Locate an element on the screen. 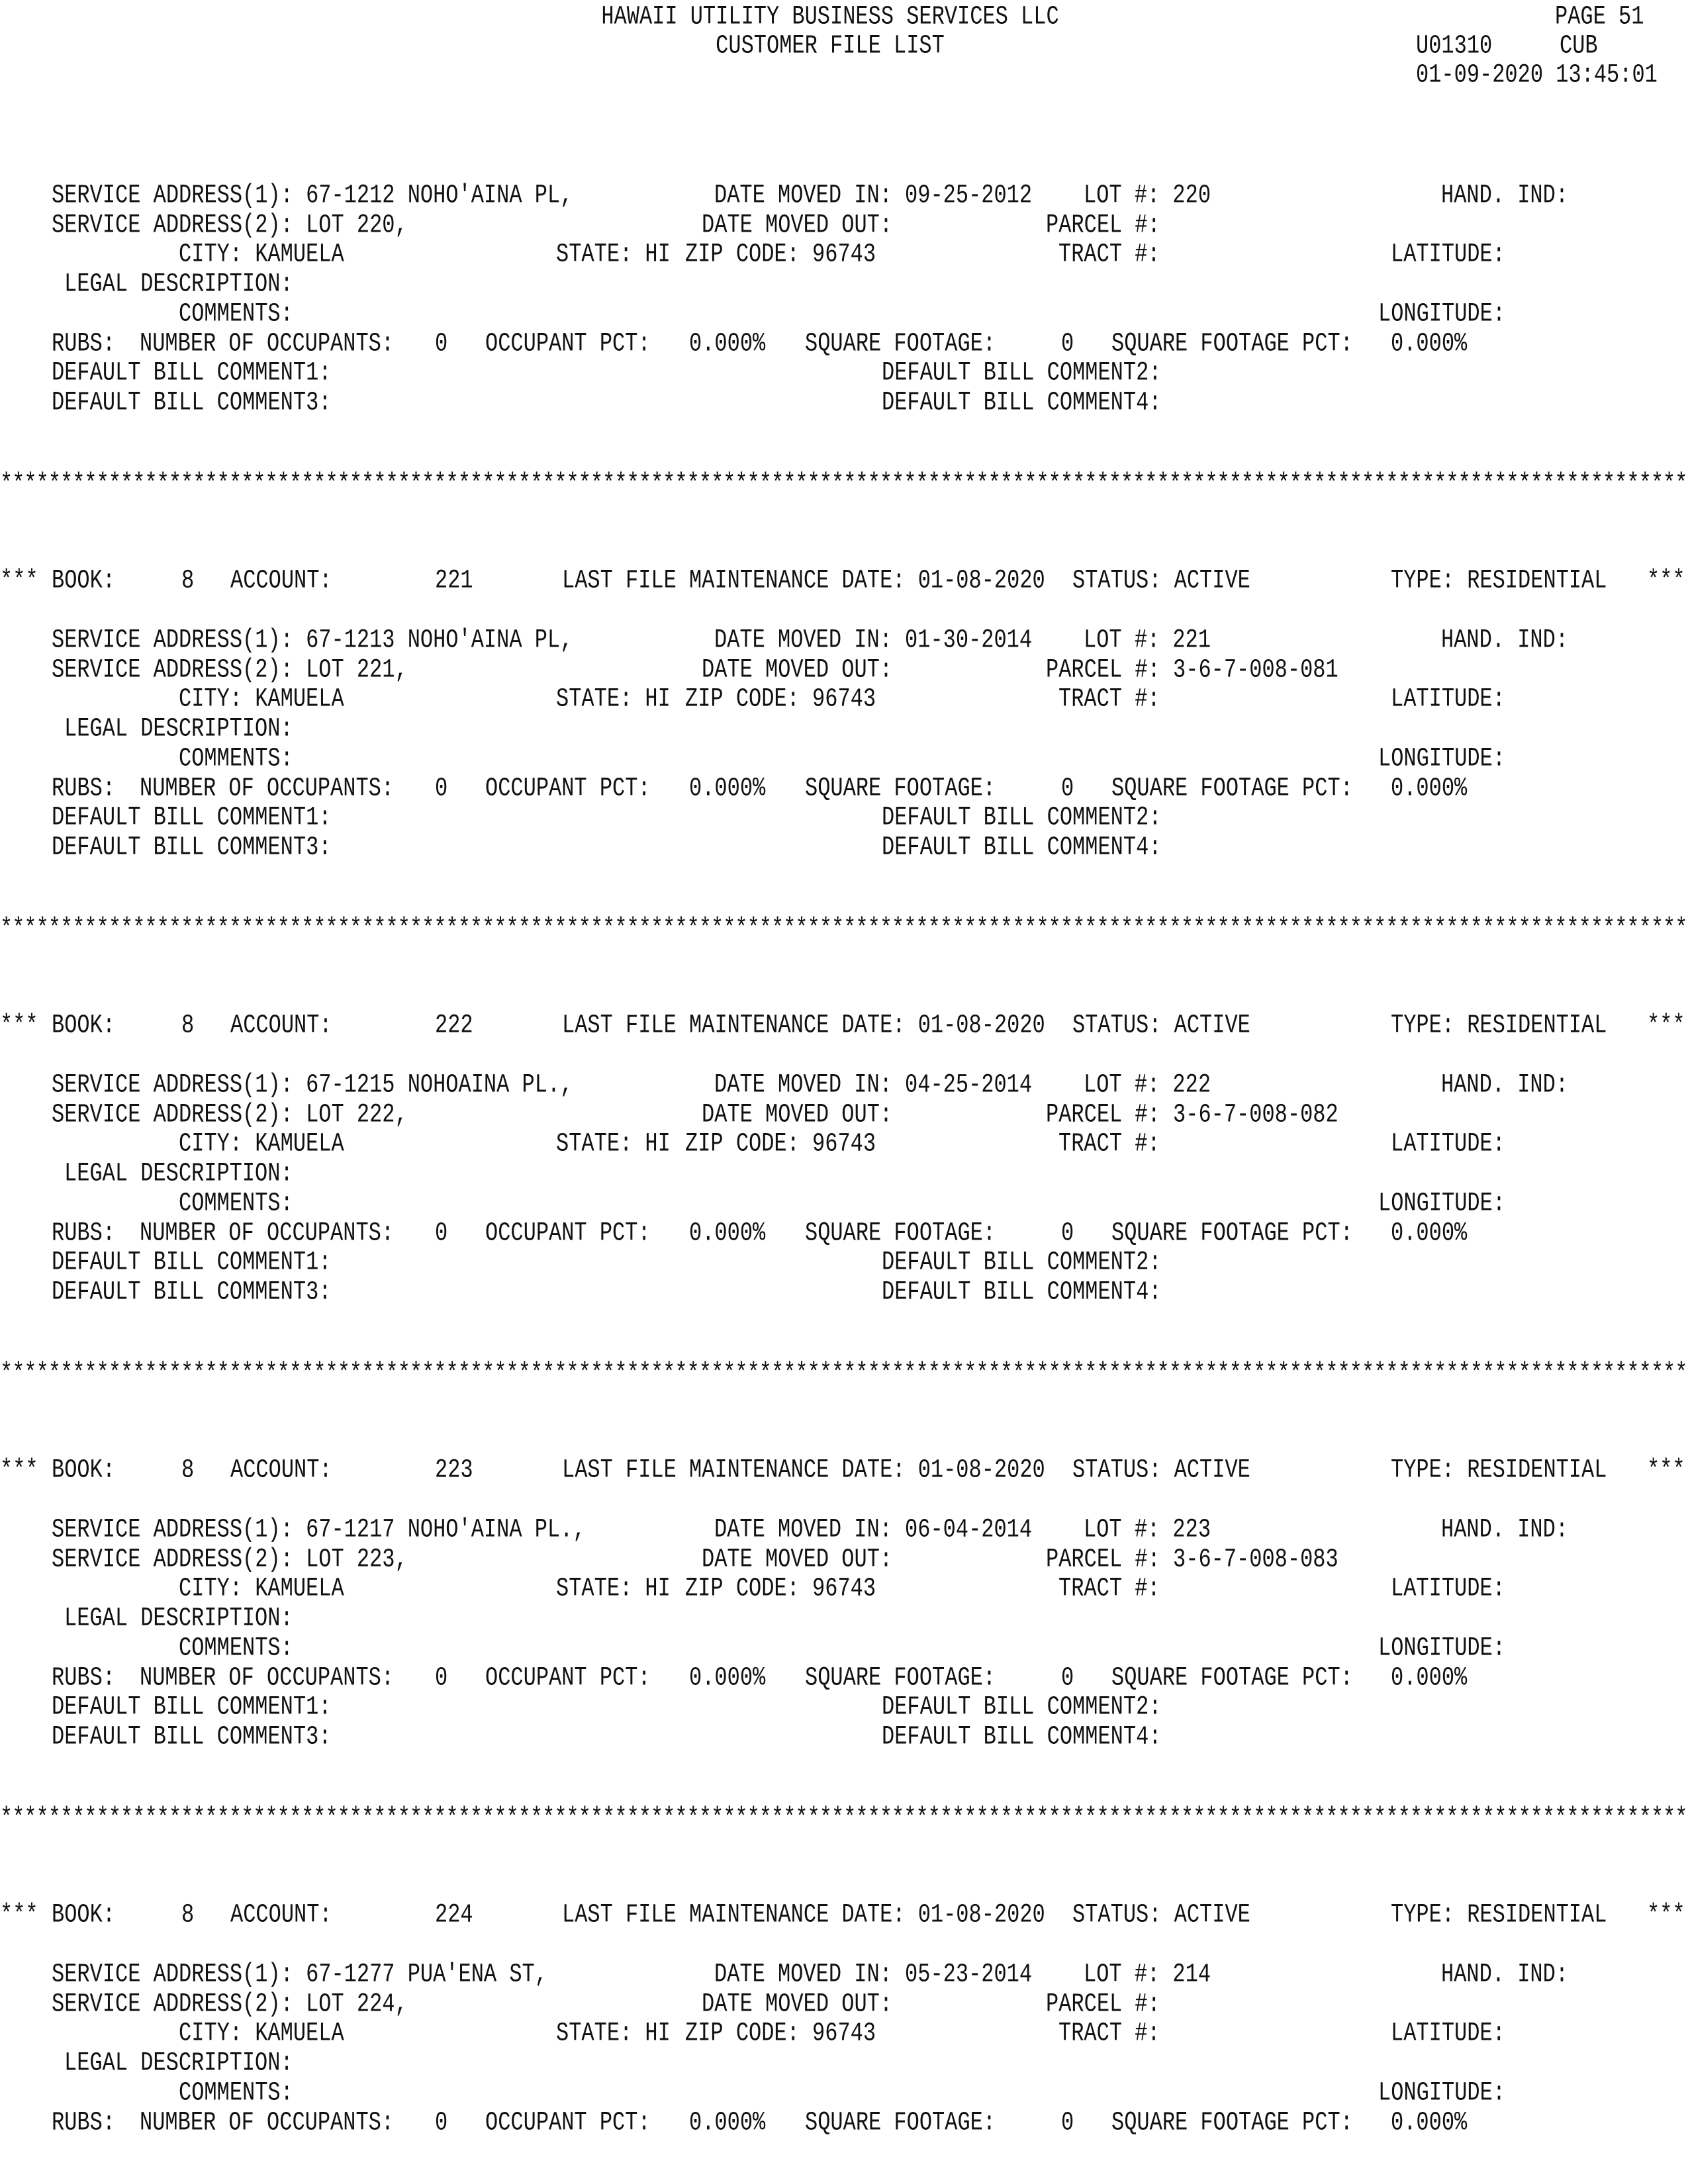 This screenshot has width=1688, height=2184. lot-number: LOT #: 214 is located at coordinates (1147, 1974).